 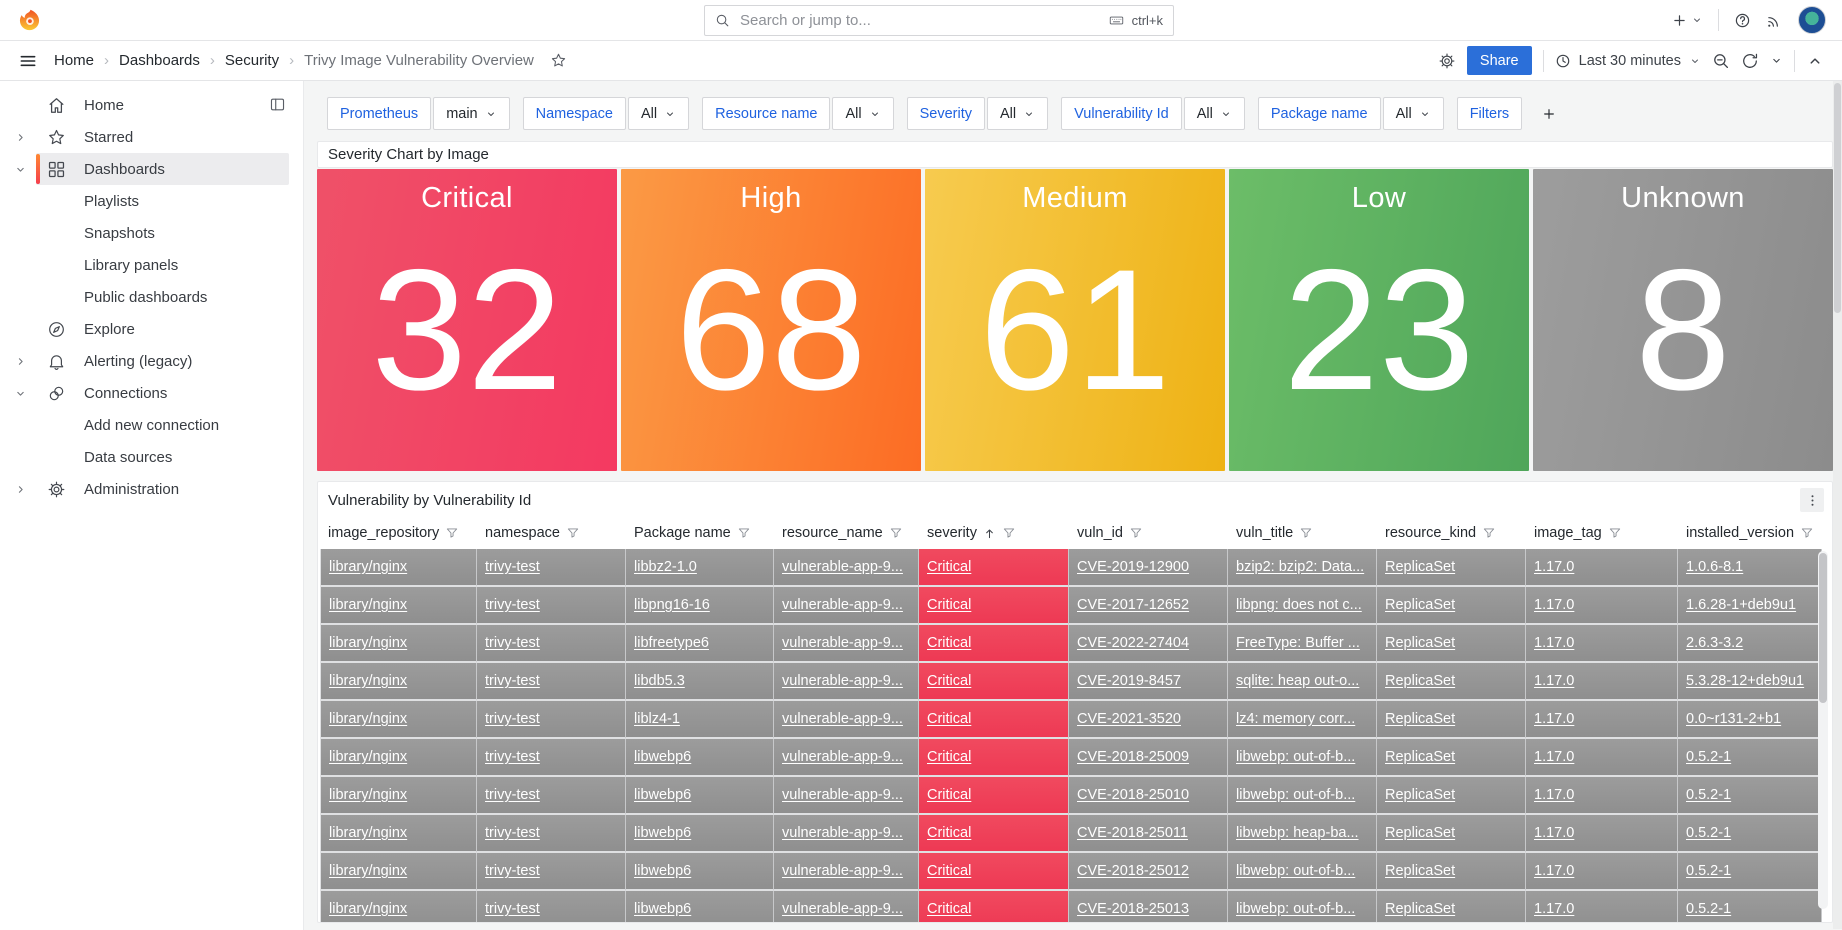 What do you see at coordinates (558, 60) in the screenshot?
I see `favorite-star-icon` at bounding box center [558, 60].